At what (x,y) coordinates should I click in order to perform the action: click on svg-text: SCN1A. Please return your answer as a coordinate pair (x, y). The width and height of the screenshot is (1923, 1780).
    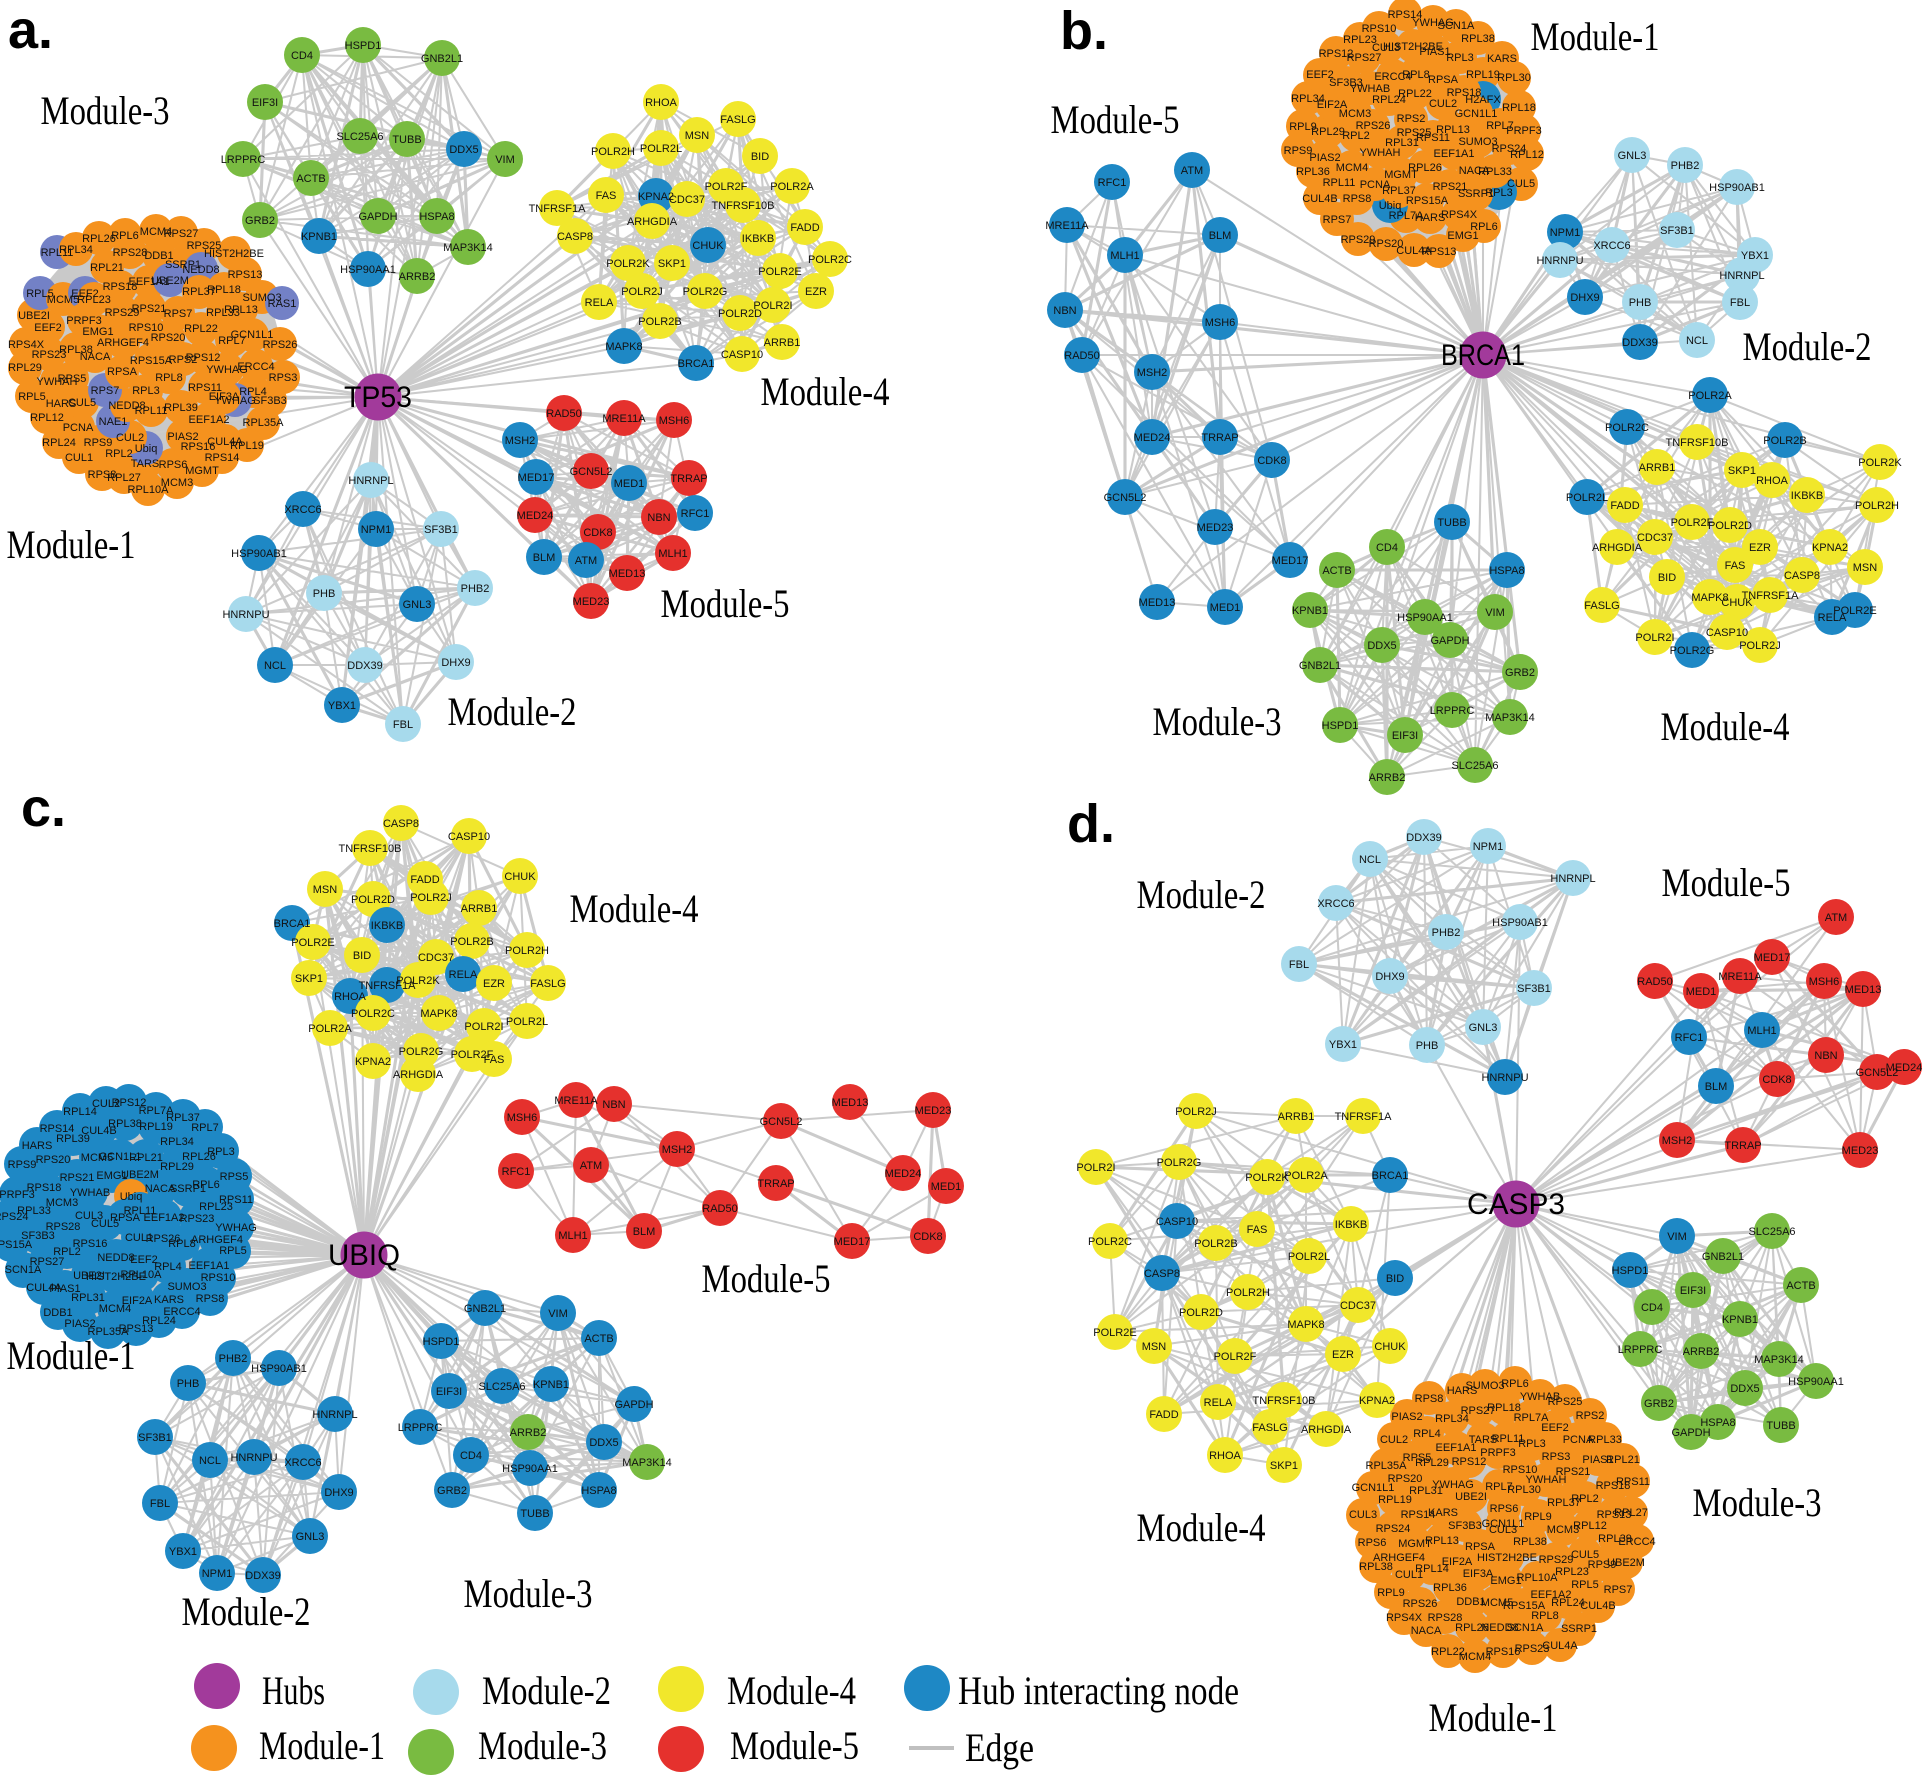
    Looking at the image, I should click on (1525, 1628).